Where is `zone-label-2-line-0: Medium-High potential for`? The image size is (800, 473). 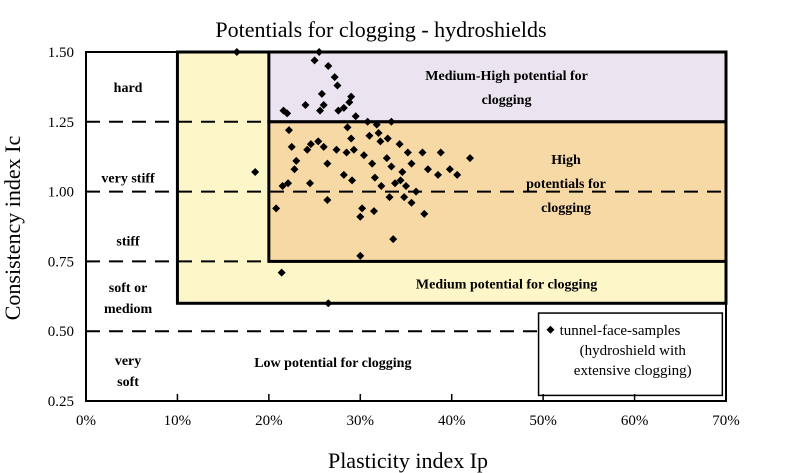
zone-label-2-line-0: Medium-High potential for is located at coordinates (506, 76).